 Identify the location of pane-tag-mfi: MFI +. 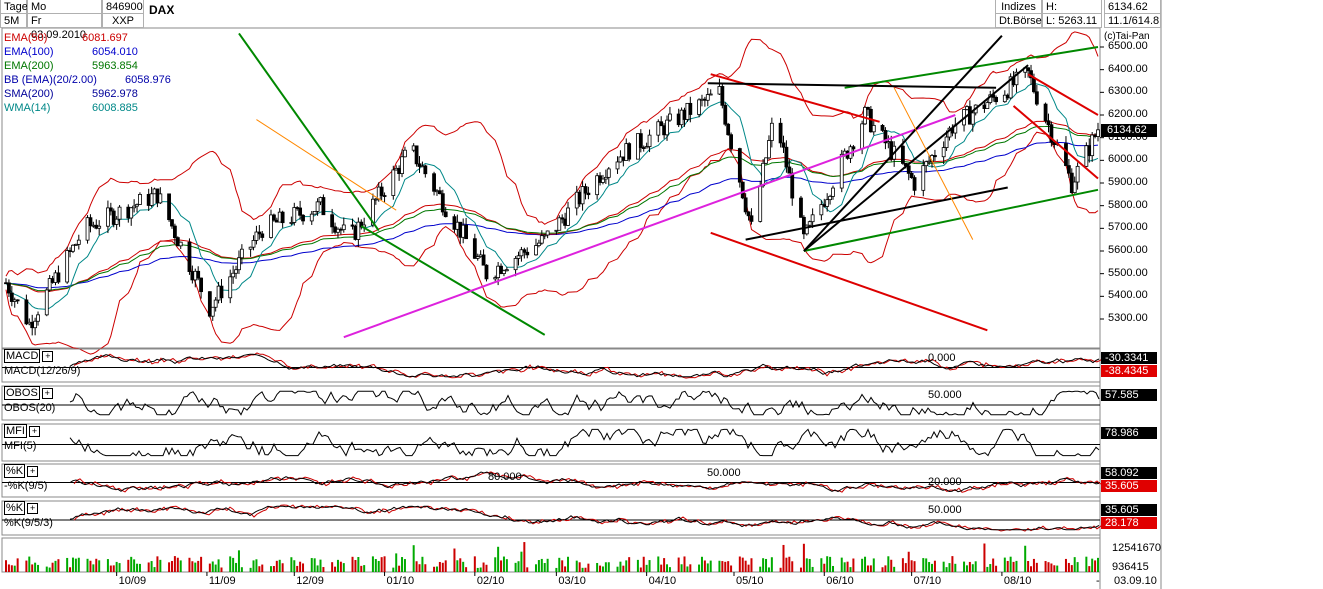
(22, 431).